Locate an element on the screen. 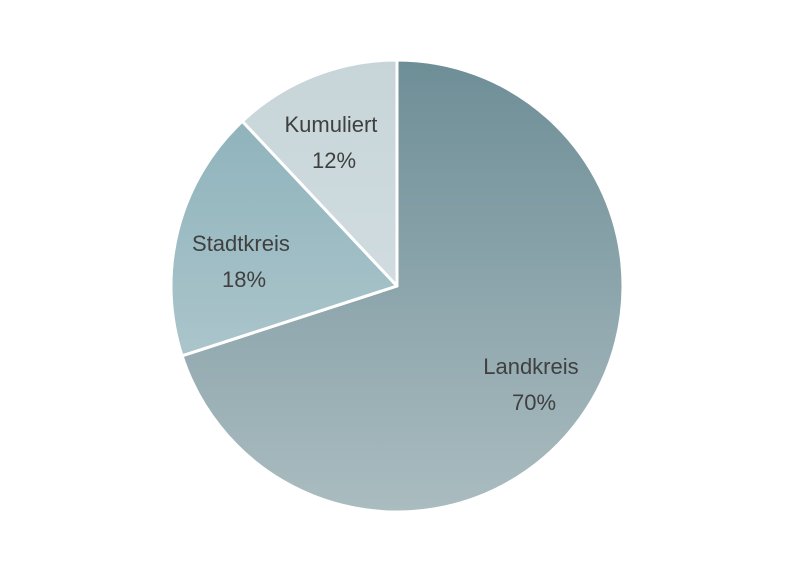 Image resolution: width=794 pixels, height=572 pixels. svg-text: Kumuliert 12% is located at coordinates (333, 142).